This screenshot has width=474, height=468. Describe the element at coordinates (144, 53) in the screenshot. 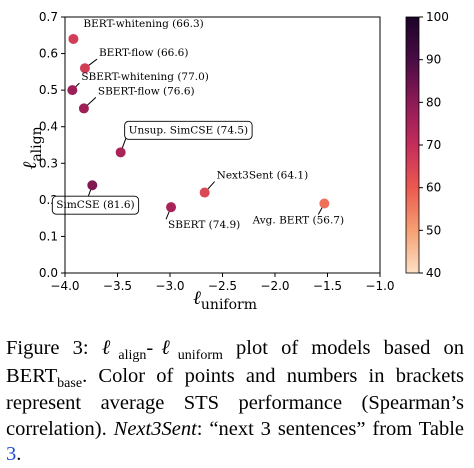

I see `point-label: BERT-flow (66.6)` at that location.